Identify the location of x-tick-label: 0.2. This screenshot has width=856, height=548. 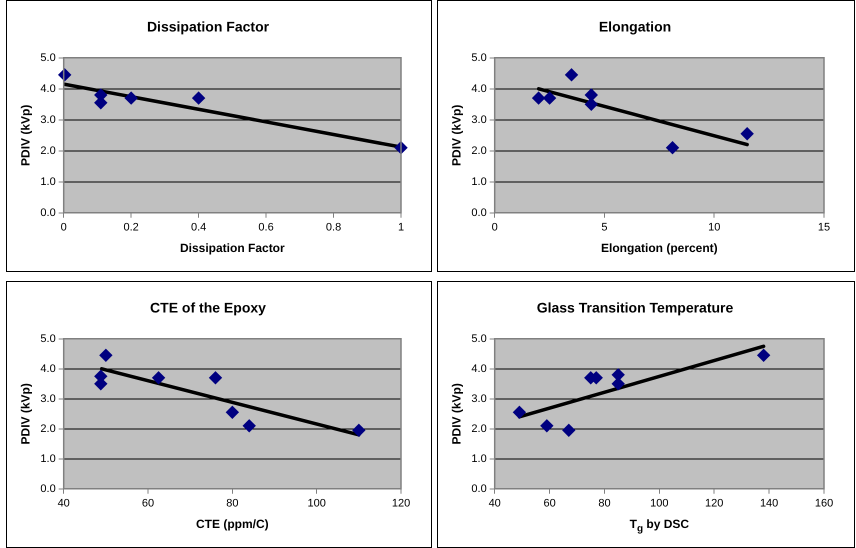
(131, 227).